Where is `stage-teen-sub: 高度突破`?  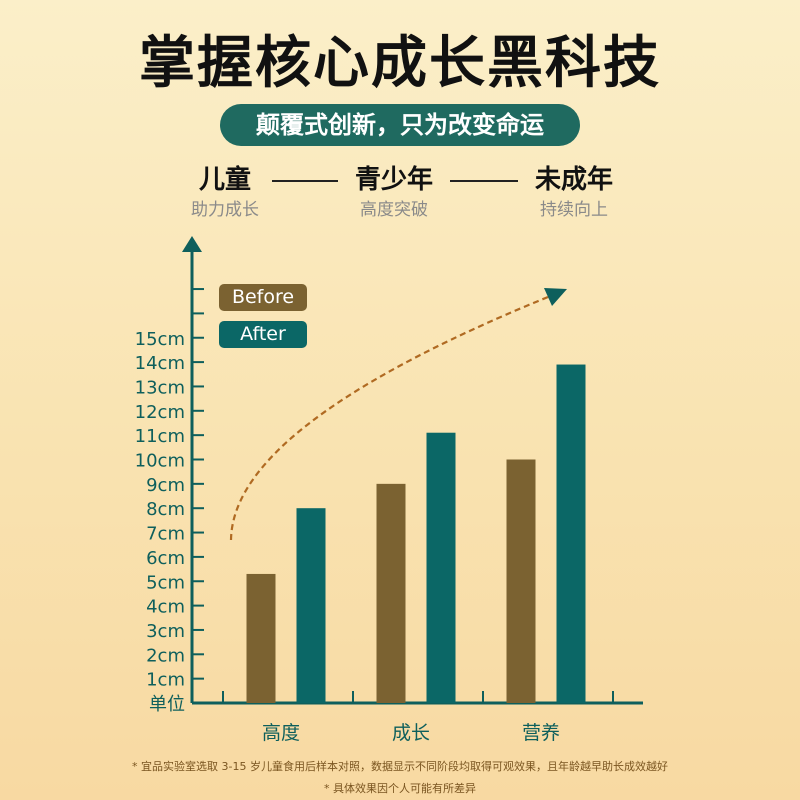 stage-teen-sub: 高度突破 is located at coordinates (394, 210).